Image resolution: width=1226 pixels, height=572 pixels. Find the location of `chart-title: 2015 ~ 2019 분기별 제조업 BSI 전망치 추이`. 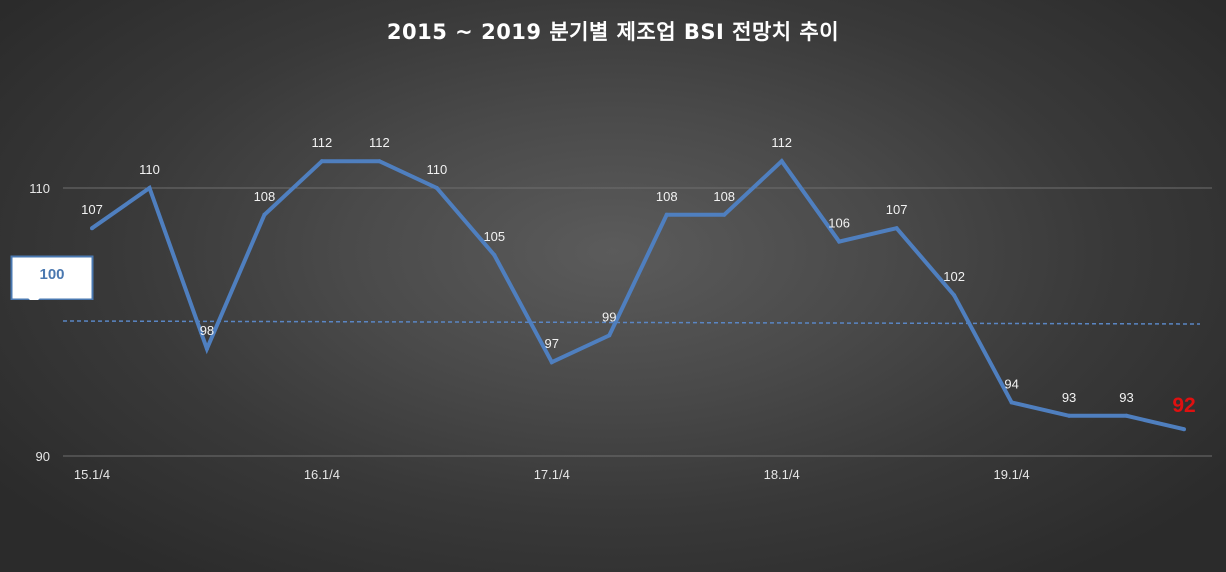

chart-title: 2015 ~ 2019 분기별 제조업 BSI 전망치 추이 is located at coordinates (613, 32).